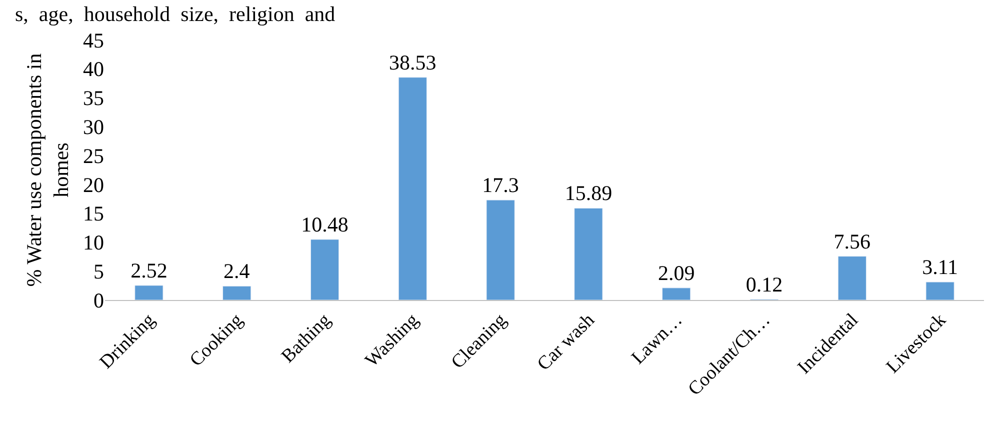 The width and height of the screenshot is (992, 421). I want to click on data-label: 15.89, so click(588, 193).